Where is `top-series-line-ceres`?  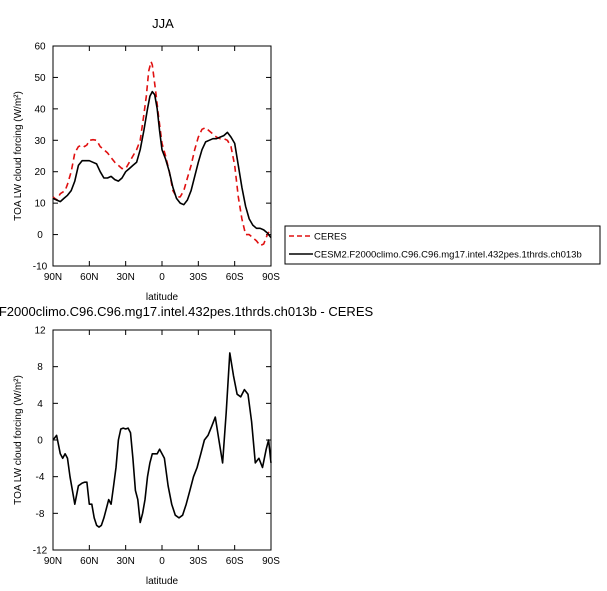
top-series-line-ceres is located at coordinates (162, 153).